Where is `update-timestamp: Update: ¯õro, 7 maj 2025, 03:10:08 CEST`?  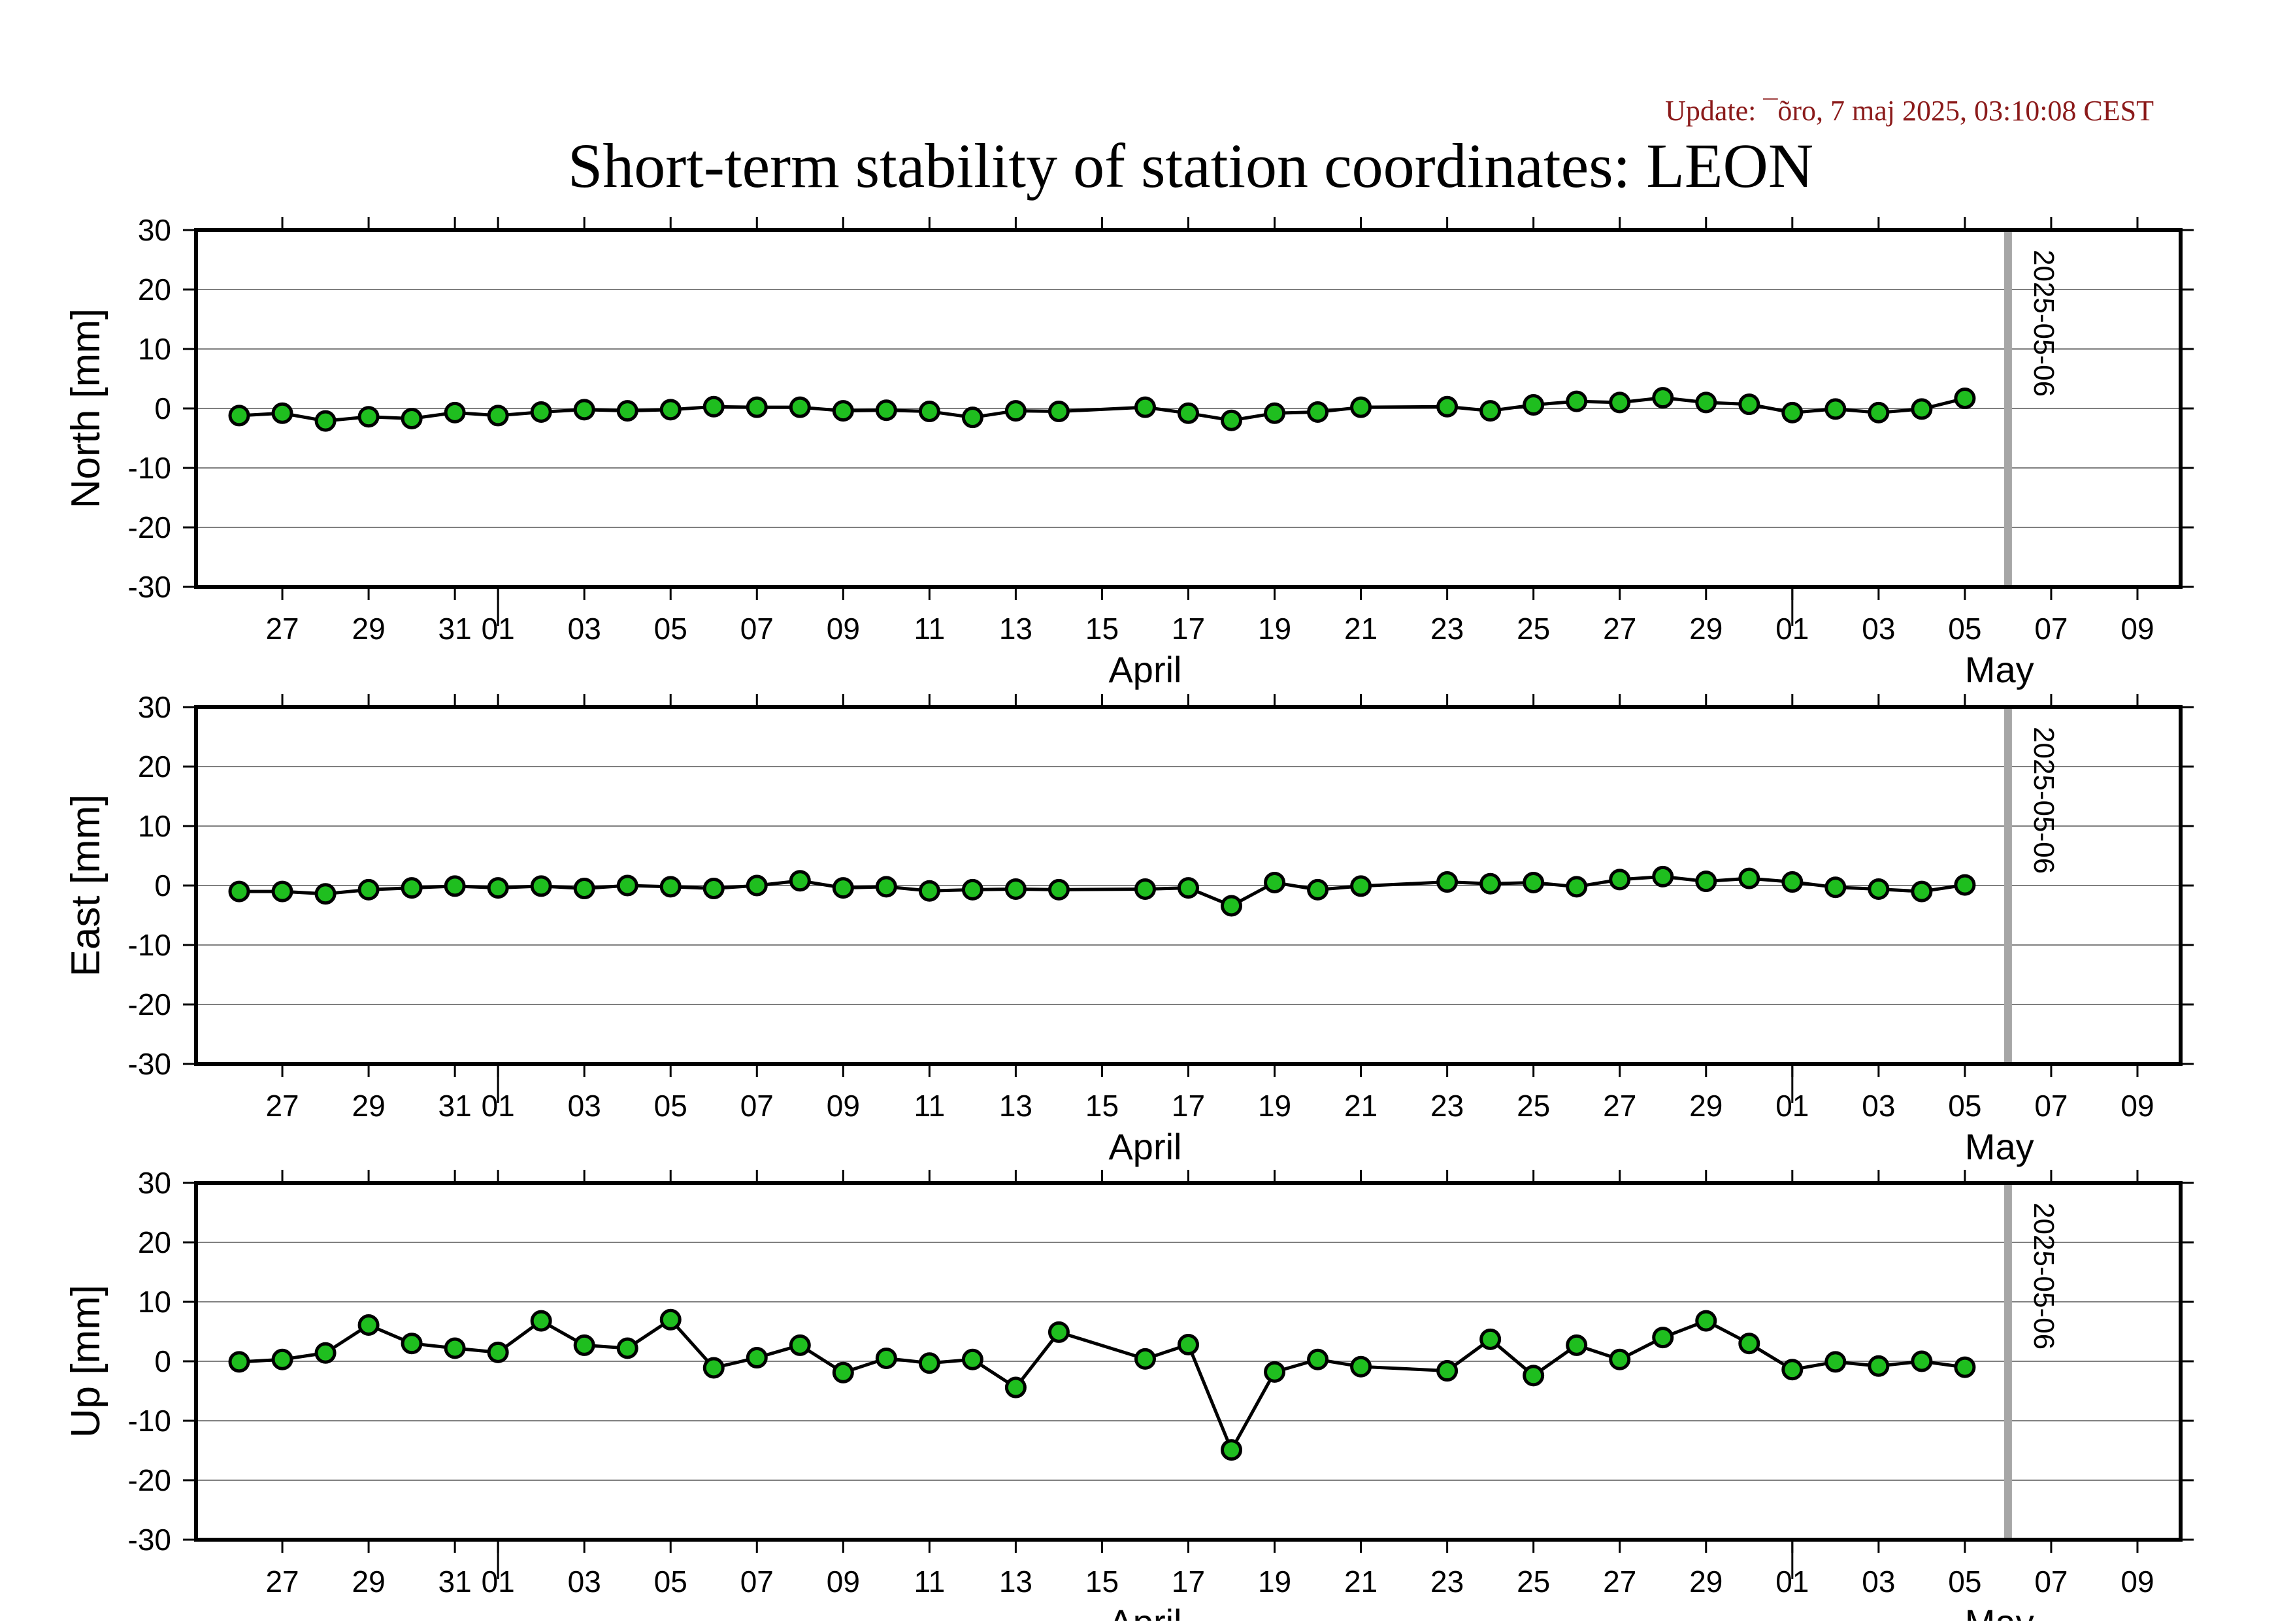
update-timestamp: Update: ¯õro, 7 maj 2025, 03:10:08 CEST is located at coordinates (1910, 111).